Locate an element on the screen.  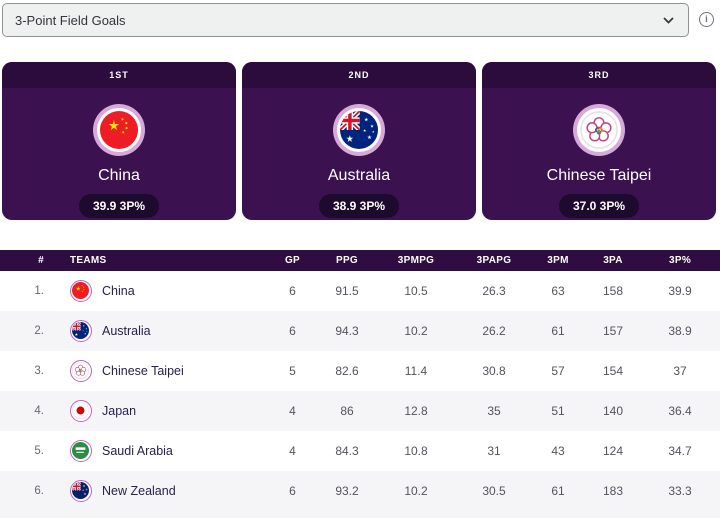
ppg-cell: 82.6 is located at coordinates (347, 371).